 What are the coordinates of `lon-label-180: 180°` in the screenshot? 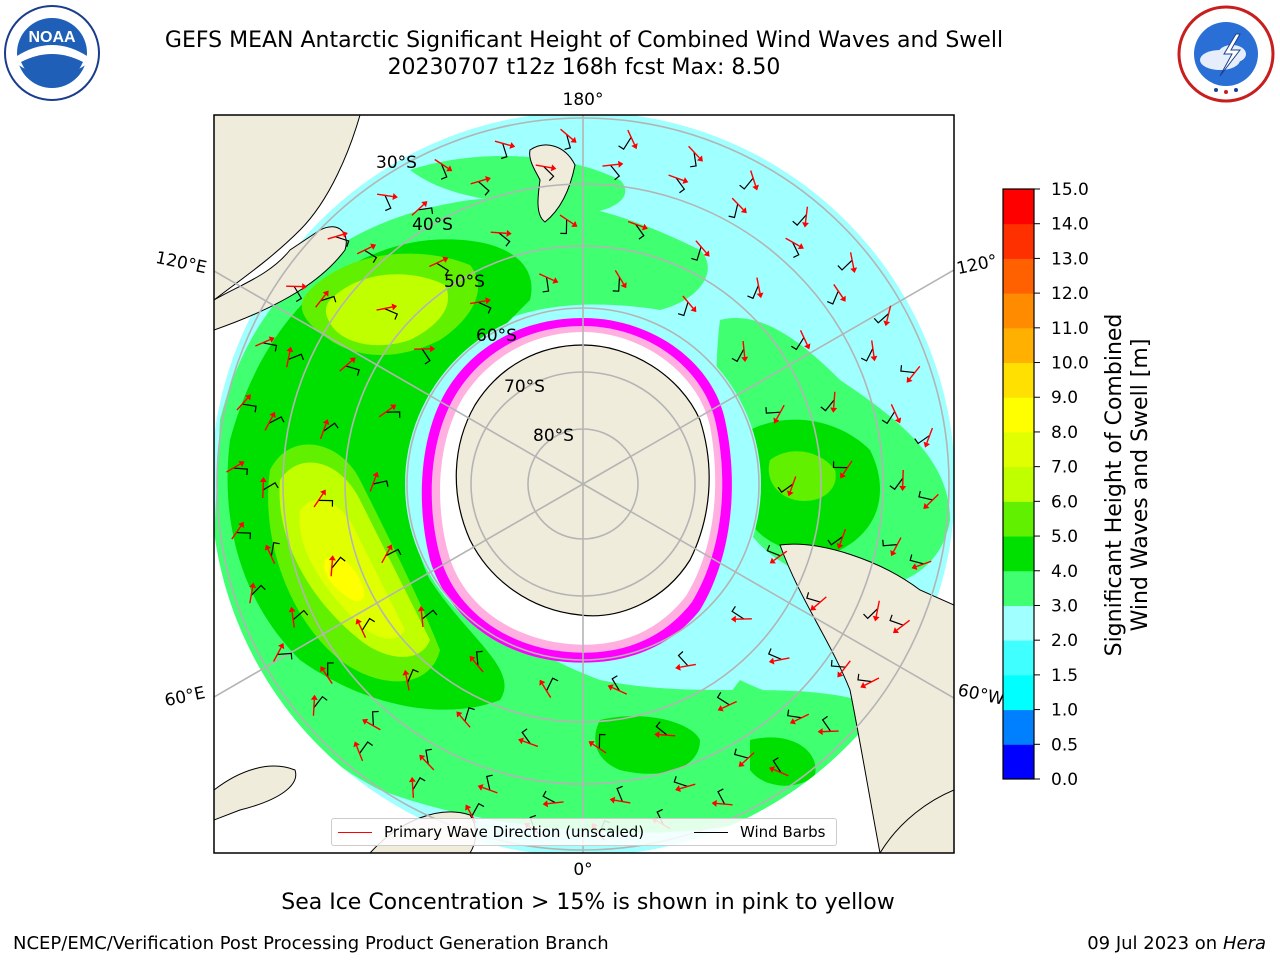 It's located at (583, 100).